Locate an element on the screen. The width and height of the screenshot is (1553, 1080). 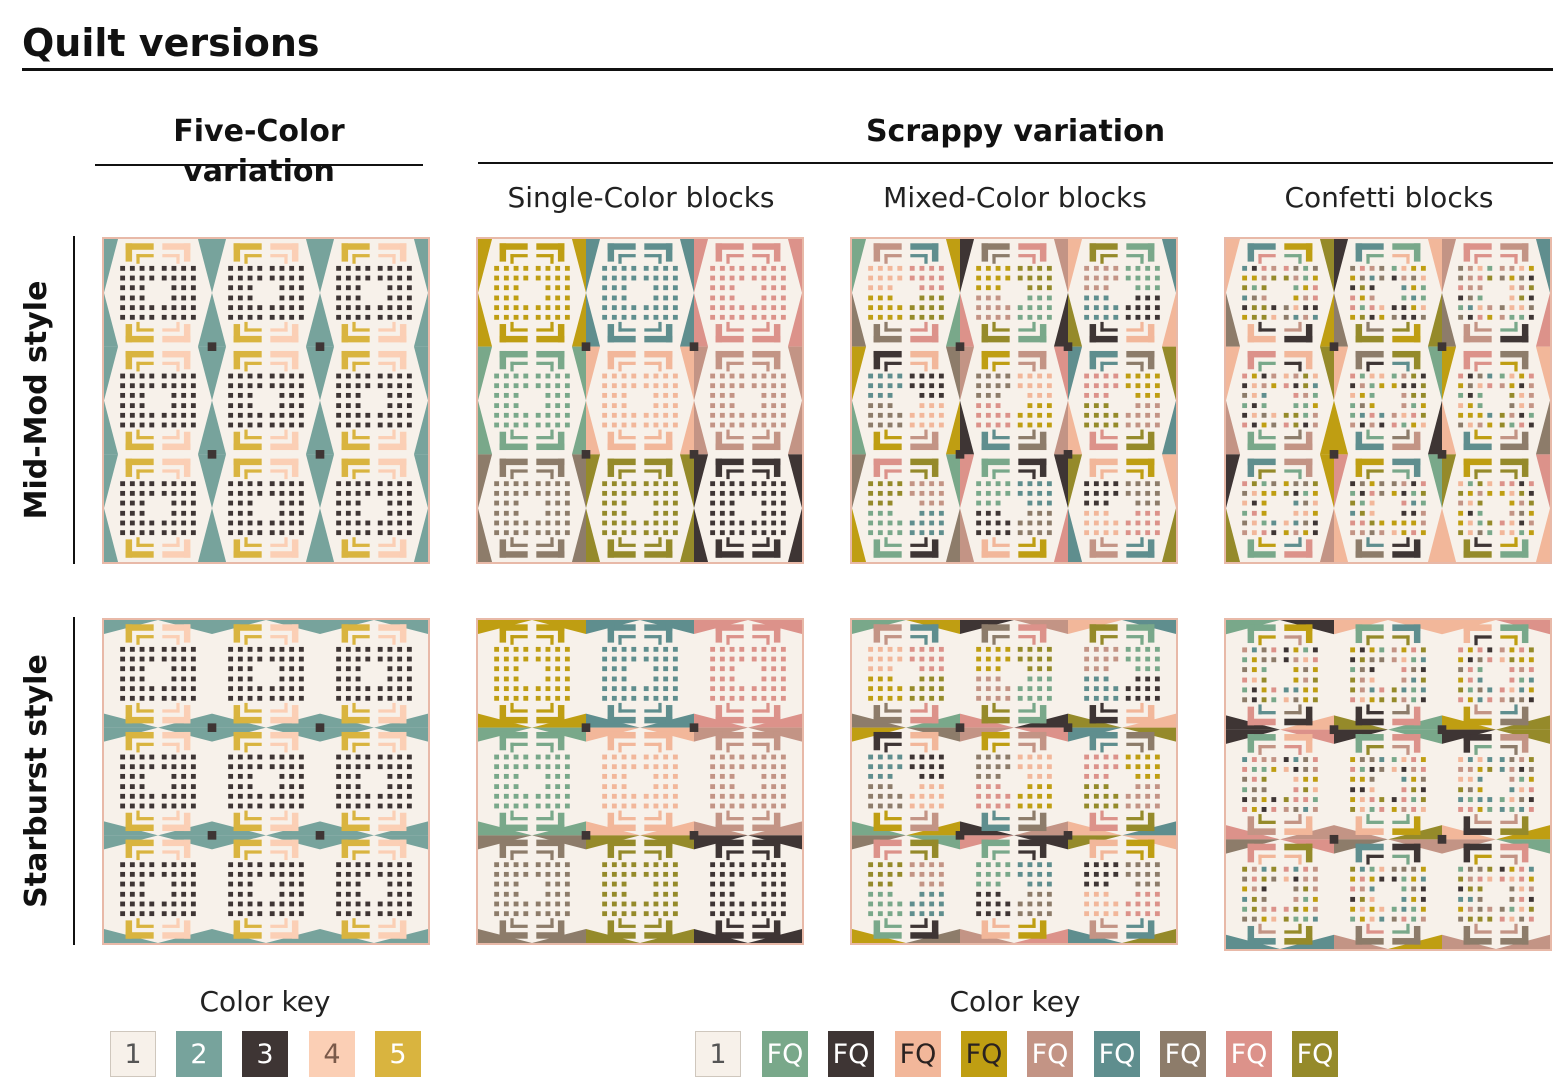
block-5-bar-inner-h is located at coordinates (761, 256).